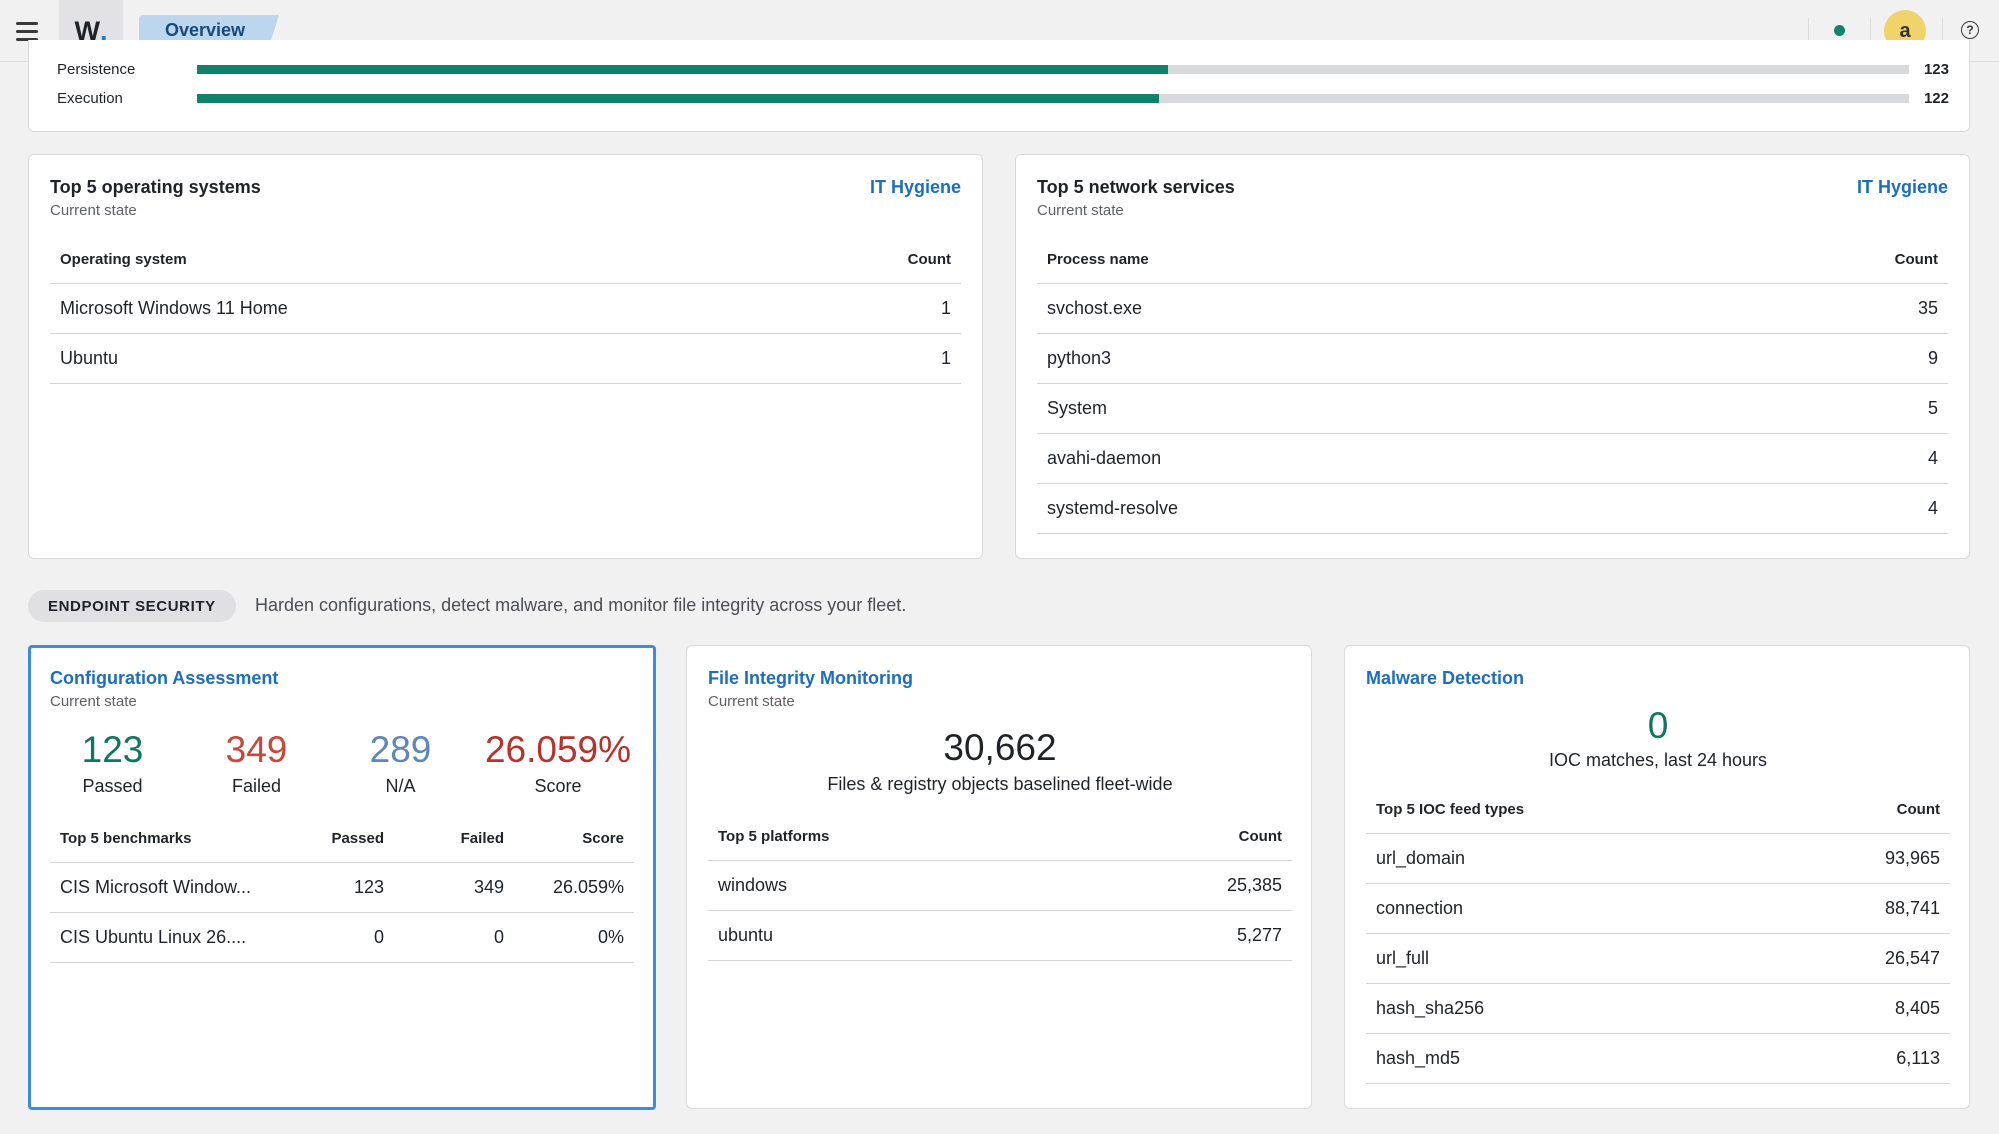 This screenshot has height=1134, width=1999. What do you see at coordinates (1917, 1008) in the screenshot?
I see `feed-count: 8,405` at bounding box center [1917, 1008].